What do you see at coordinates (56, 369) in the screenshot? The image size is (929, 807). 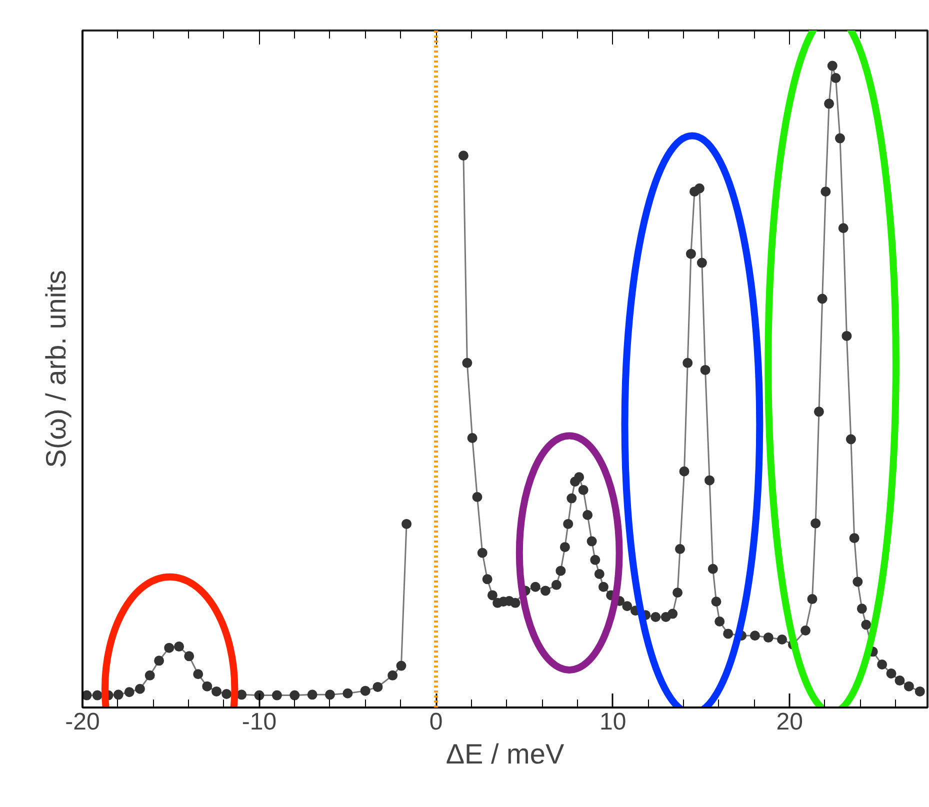 I see `y-axis-title: S(ω) / arb. units` at bounding box center [56, 369].